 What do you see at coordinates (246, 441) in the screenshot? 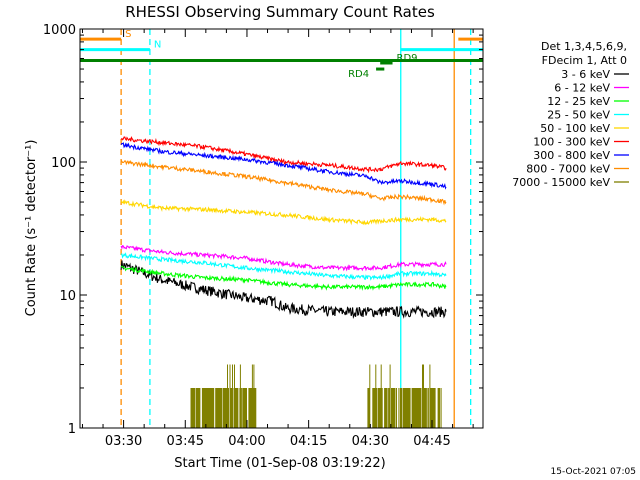
I see `x-tick-label-2: 04:00` at bounding box center [246, 441].